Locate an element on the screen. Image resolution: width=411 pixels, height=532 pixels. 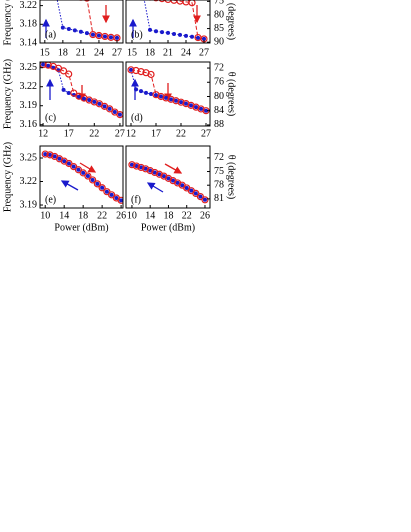
x-tick-label: 17 is located at coordinates (156, 133).